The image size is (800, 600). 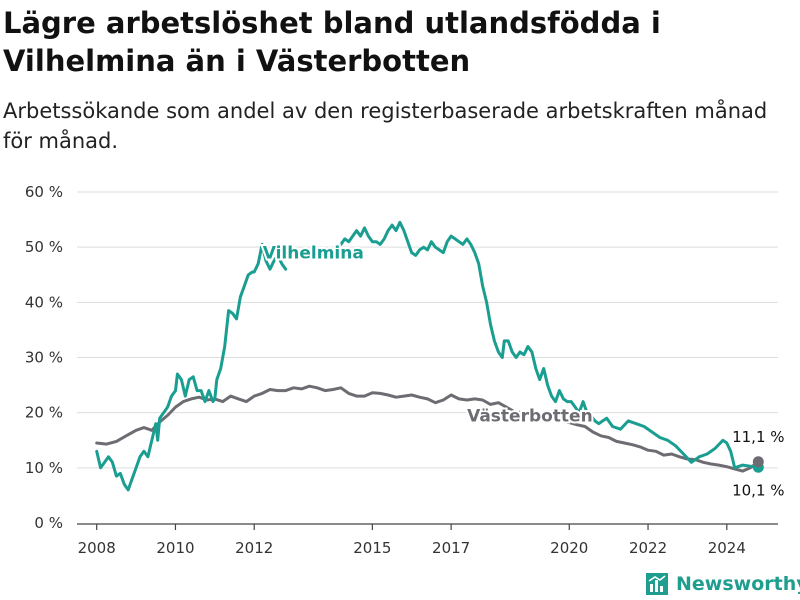 I want to click on x-tick-label: 2010, so click(x=175, y=548).